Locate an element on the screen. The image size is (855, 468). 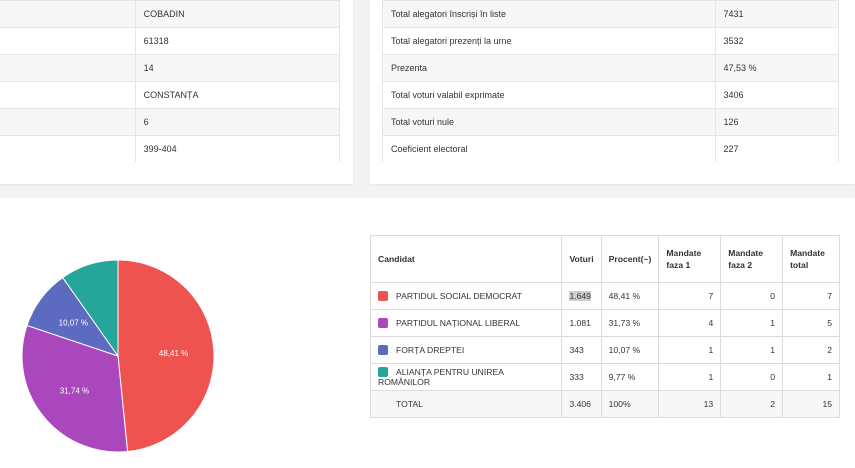
total-votes-cell: 3.406 is located at coordinates (581, 404).